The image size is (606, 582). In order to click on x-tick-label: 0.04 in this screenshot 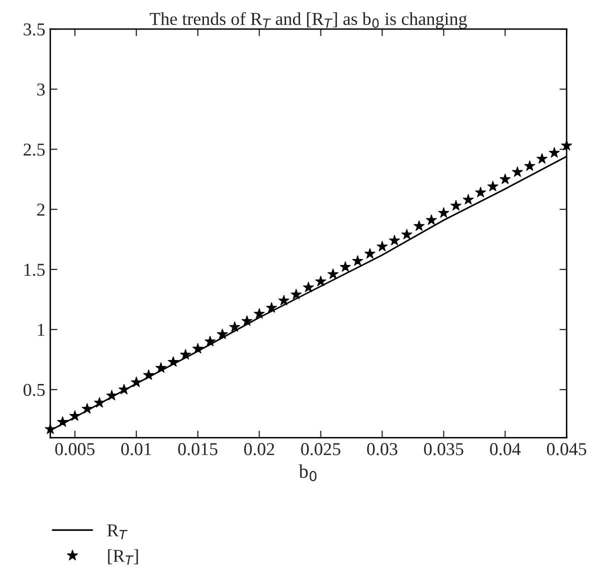, I will do `click(505, 449)`.